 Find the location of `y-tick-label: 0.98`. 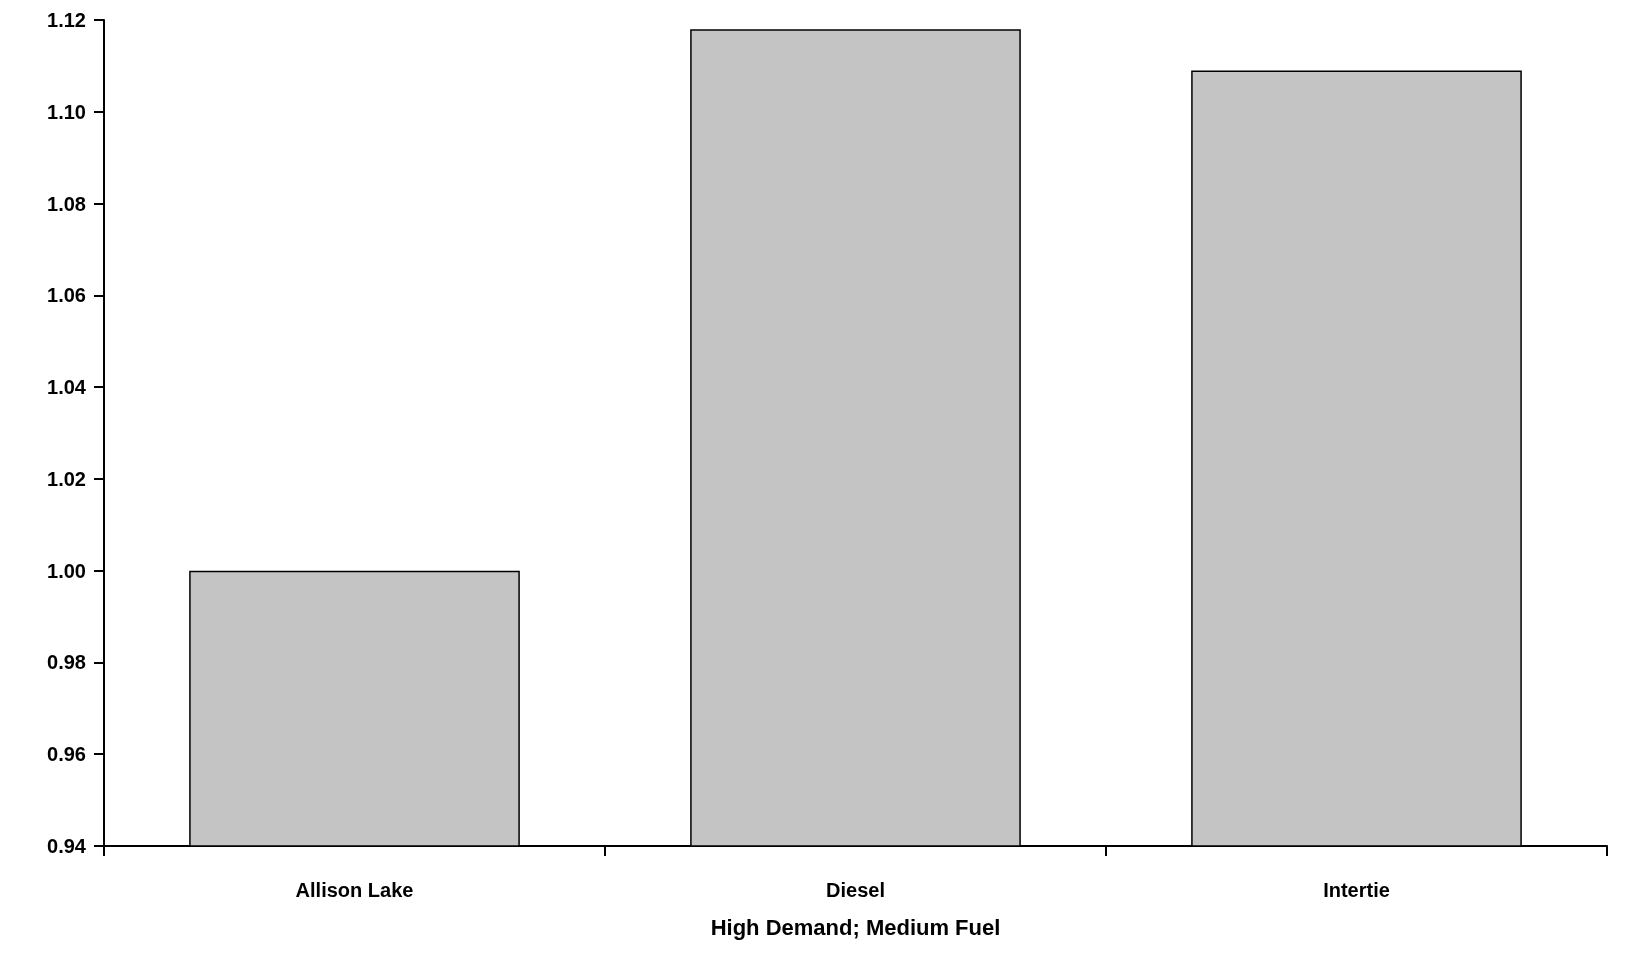

y-tick-label: 0.98 is located at coordinates (66, 662).